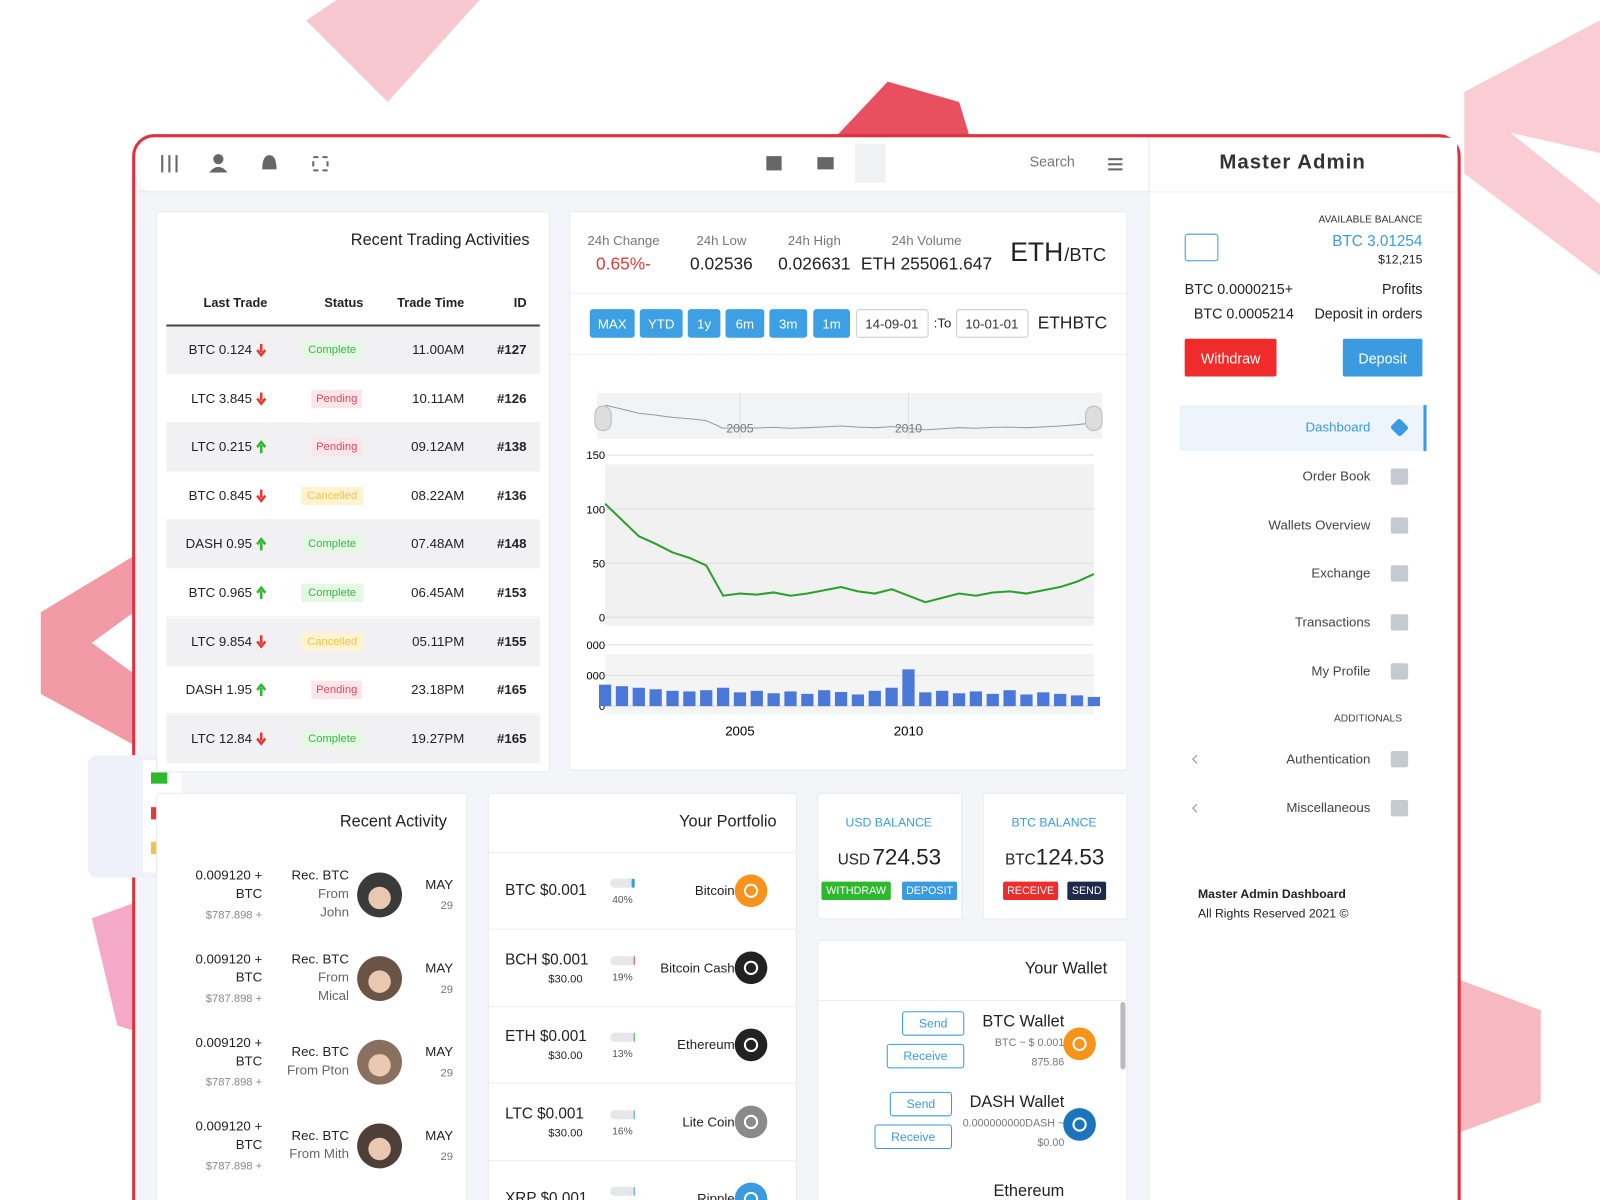 Image resolution: width=1600 pixels, height=1200 pixels. Describe the element at coordinates (612, 323) in the screenshot. I see `range-button: MAX` at that location.